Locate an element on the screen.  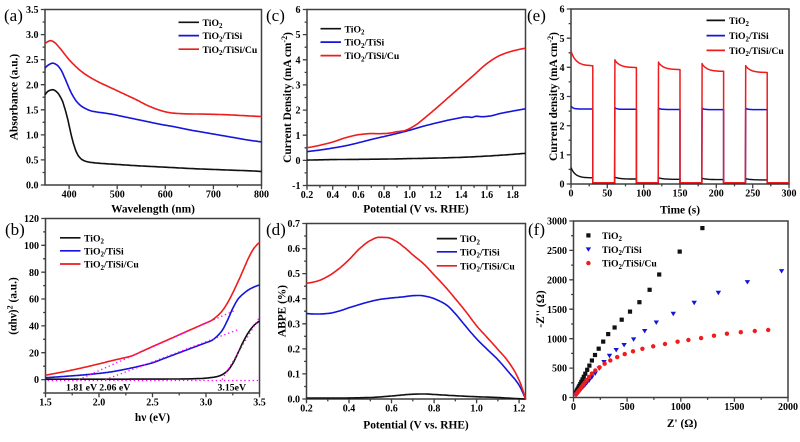
svg-text: 1.8 is located at coordinates (512, 195).